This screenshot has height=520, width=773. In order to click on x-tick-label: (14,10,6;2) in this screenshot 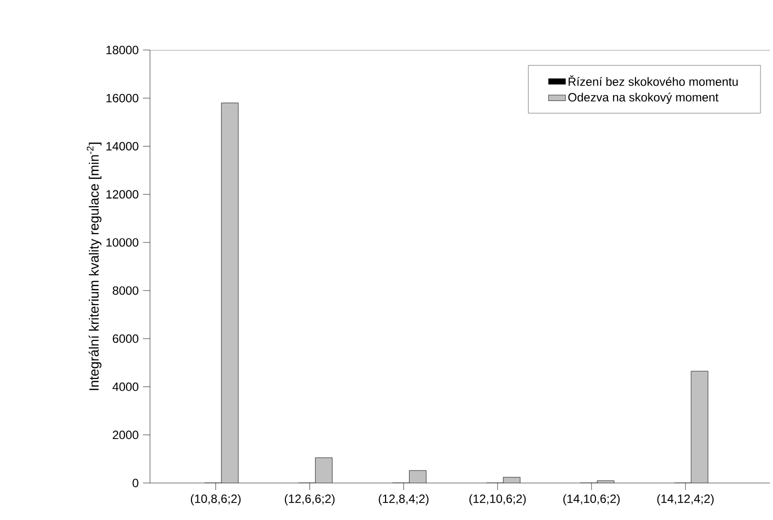, I will do `click(591, 500)`.